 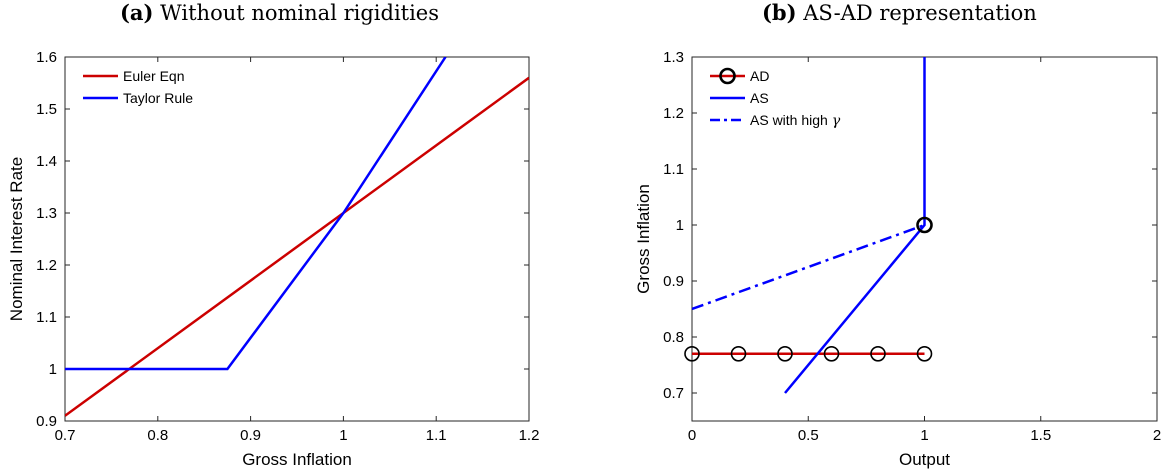 What do you see at coordinates (250, 435) in the screenshot?
I see `x-tick-label: 0.9` at bounding box center [250, 435].